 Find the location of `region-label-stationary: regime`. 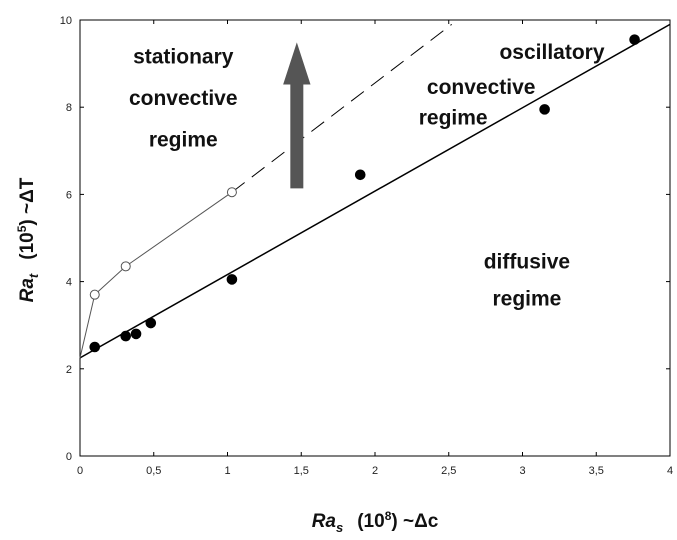

region-label-stationary: regime is located at coordinates (183, 139).